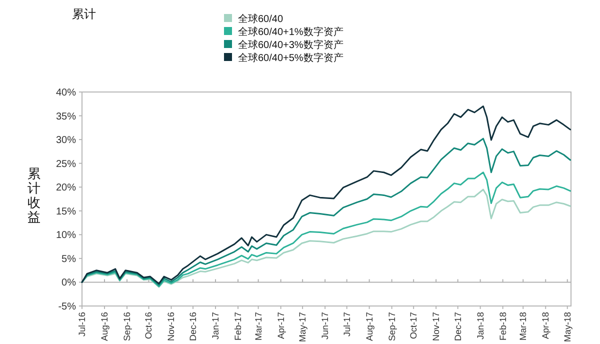 This screenshot has width=600, height=344. I want to click on x-tick-label: Mar-17, so click(258, 326).